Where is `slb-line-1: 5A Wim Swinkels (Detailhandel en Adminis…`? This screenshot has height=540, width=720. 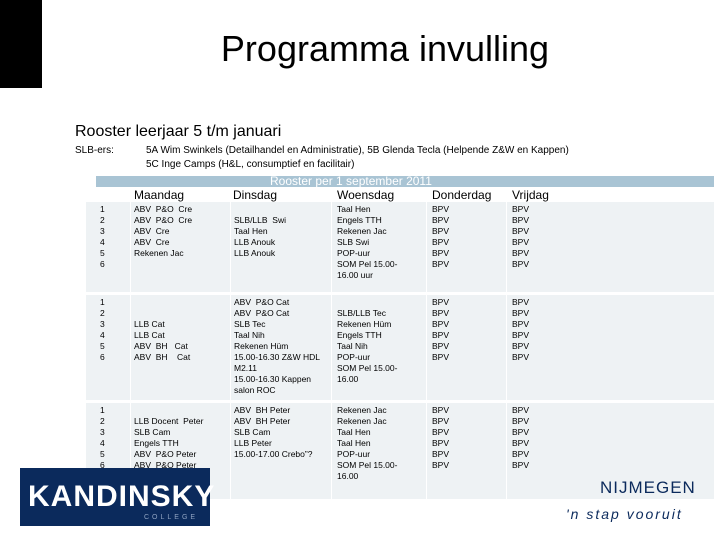
slb-line-1: 5A Wim Swinkels (Detailhandel en Adminis… is located at coordinates (357, 150).